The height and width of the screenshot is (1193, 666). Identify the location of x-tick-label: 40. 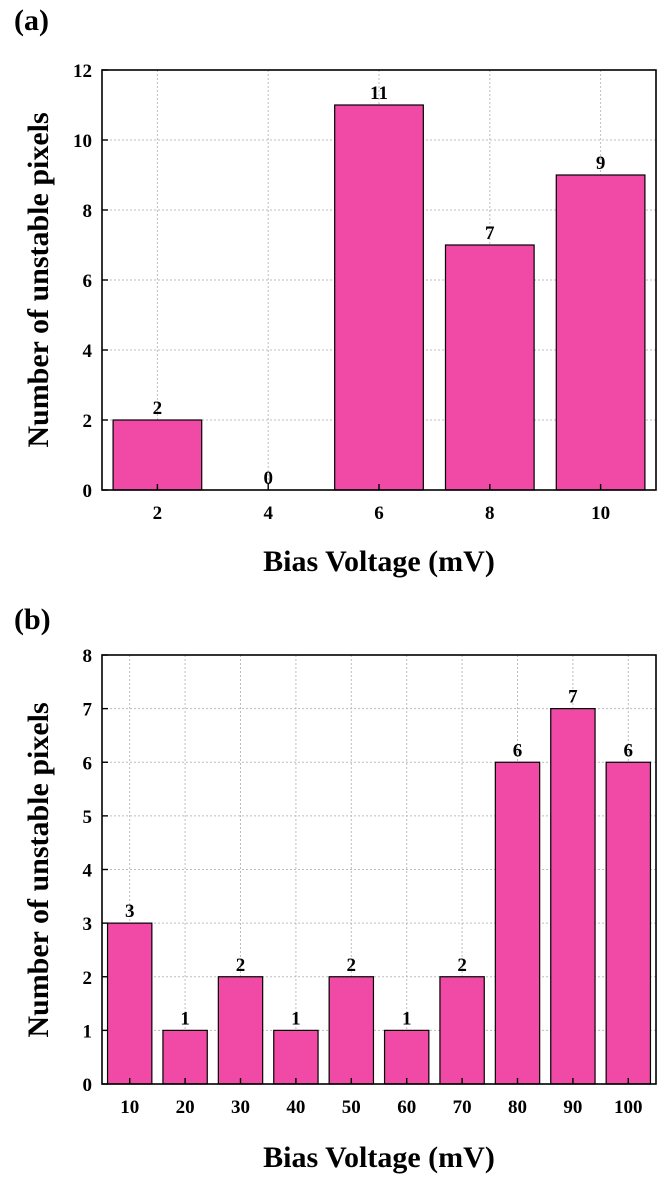
(295, 1107).